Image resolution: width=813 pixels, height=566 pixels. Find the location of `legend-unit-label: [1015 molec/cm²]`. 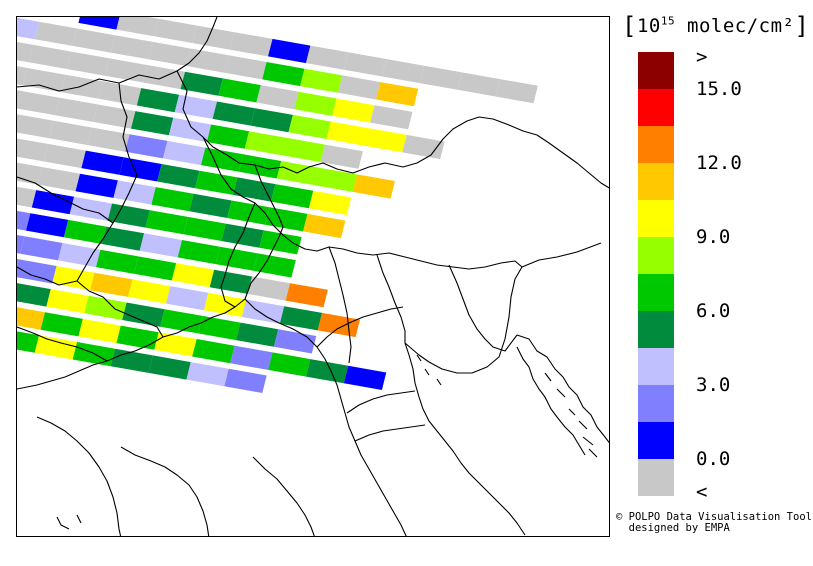

legend-unit-label: [1015 molec/cm²] is located at coordinates (716, 26).